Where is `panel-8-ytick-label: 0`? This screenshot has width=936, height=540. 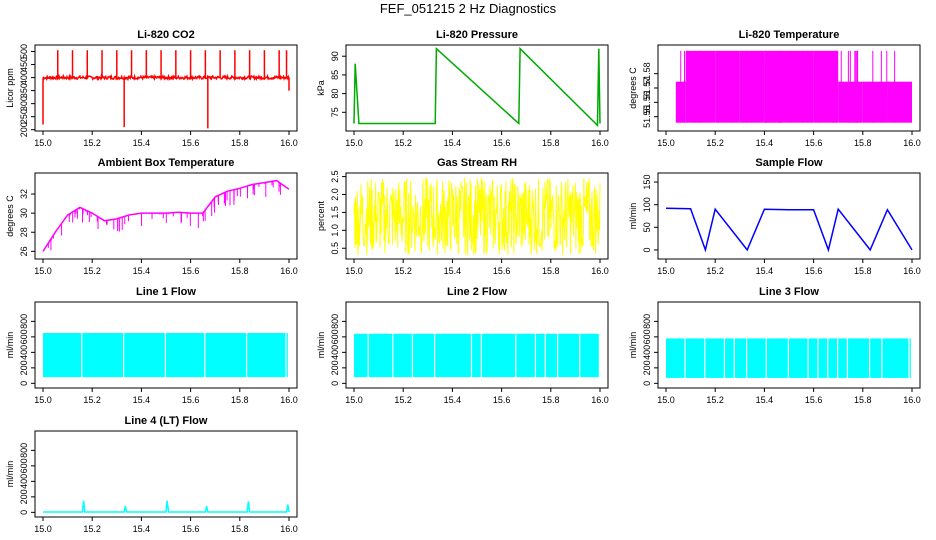 panel-8-ytick-label: 0 is located at coordinates (335, 383).